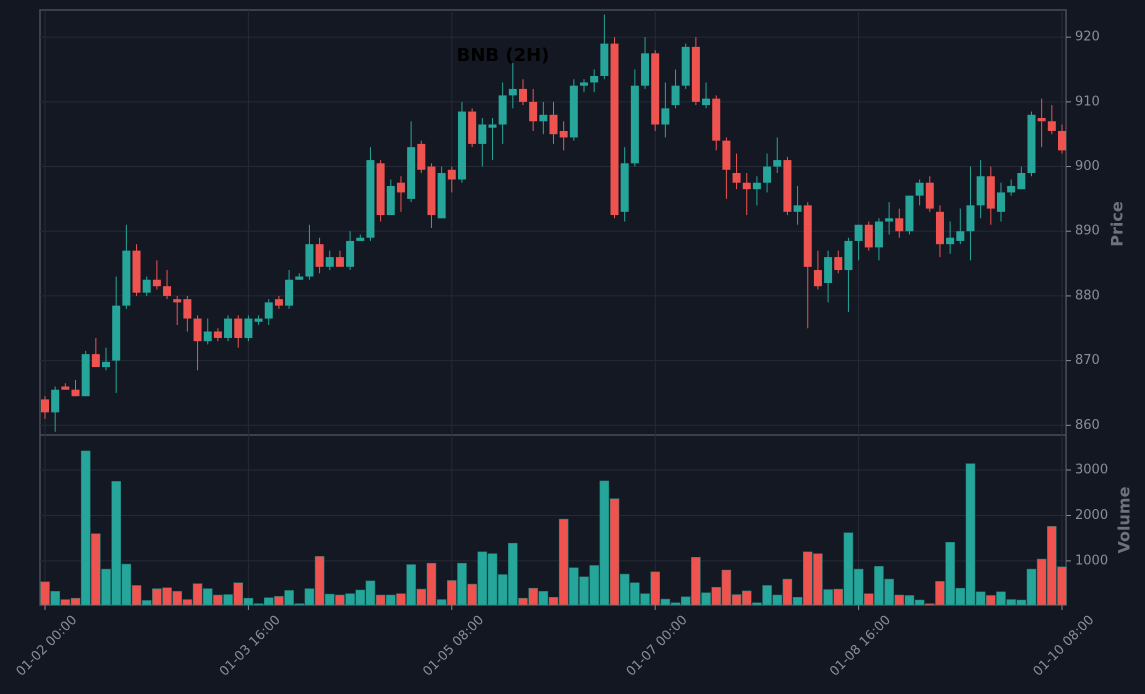 Image resolution: width=1145 pixels, height=694 pixels. I want to click on y-tick-label: 900, so click(1087, 166).